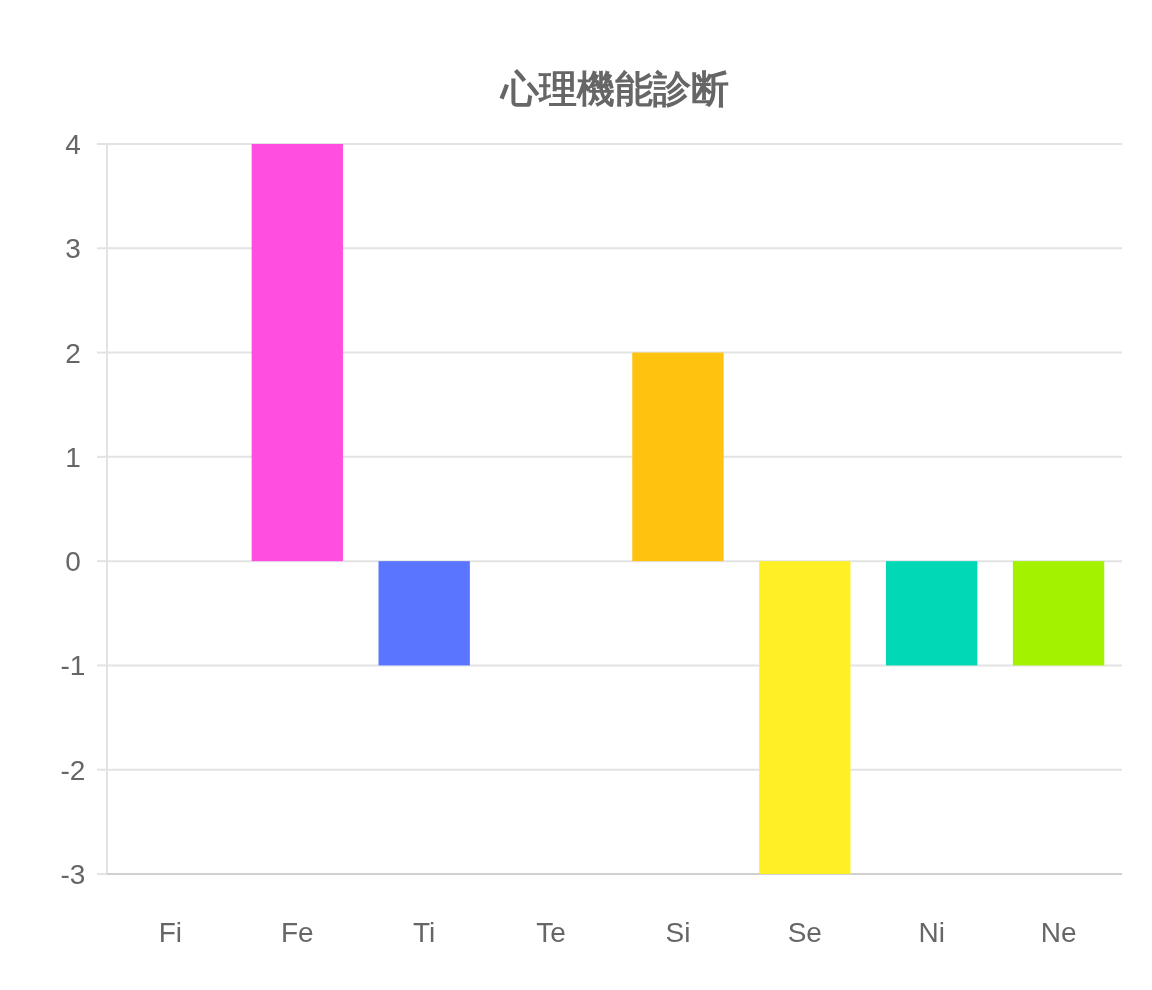  I want to click on x-tick-label: Fi, so click(170, 932).